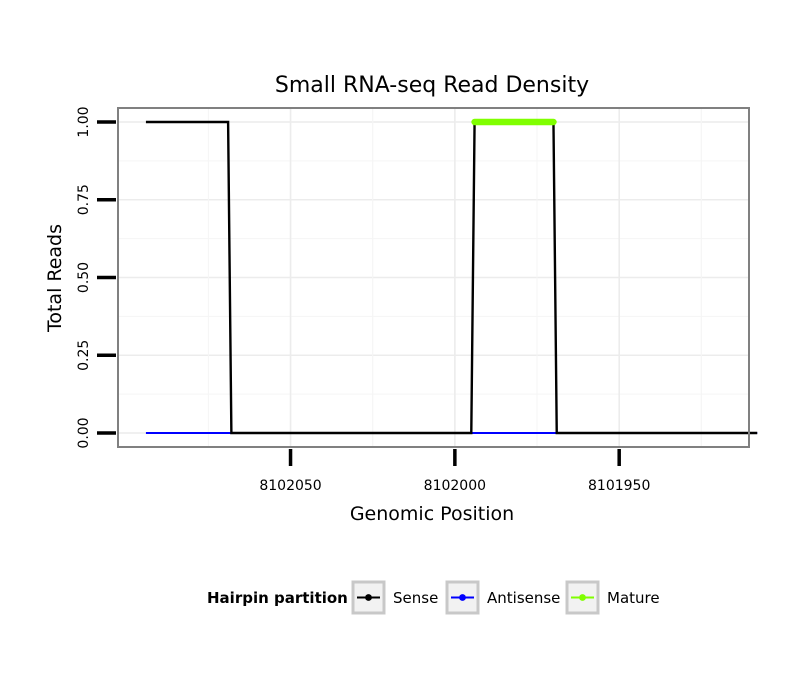  What do you see at coordinates (84, 199) in the screenshot?
I see `y-tick-label: 0.75` at bounding box center [84, 199].